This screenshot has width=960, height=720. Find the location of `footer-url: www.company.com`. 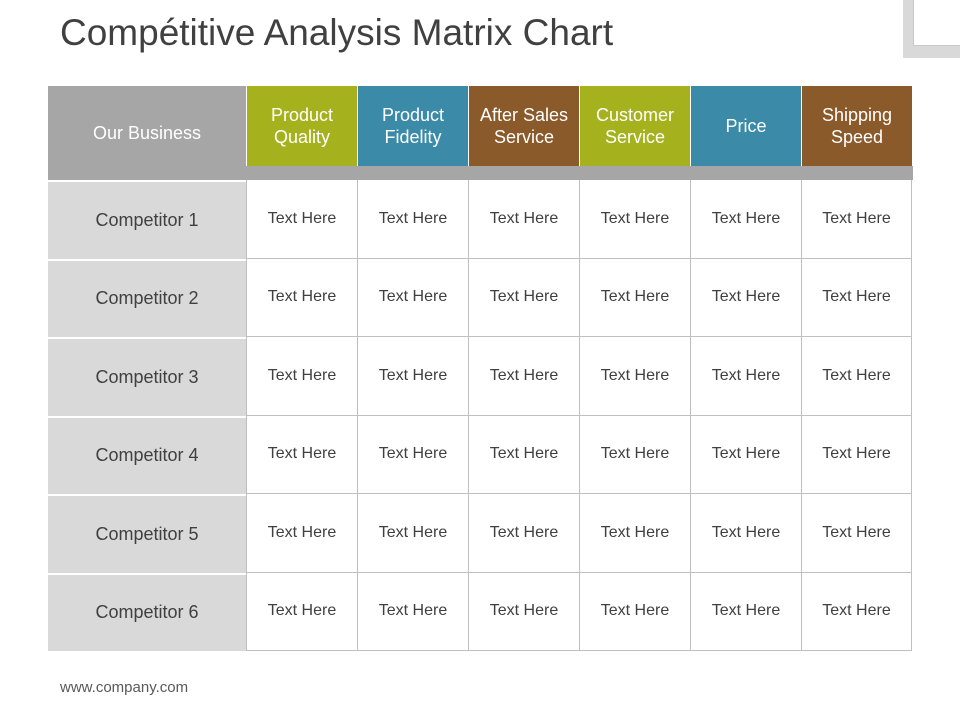

footer-url: www.company.com is located at coordinates (124, 687).